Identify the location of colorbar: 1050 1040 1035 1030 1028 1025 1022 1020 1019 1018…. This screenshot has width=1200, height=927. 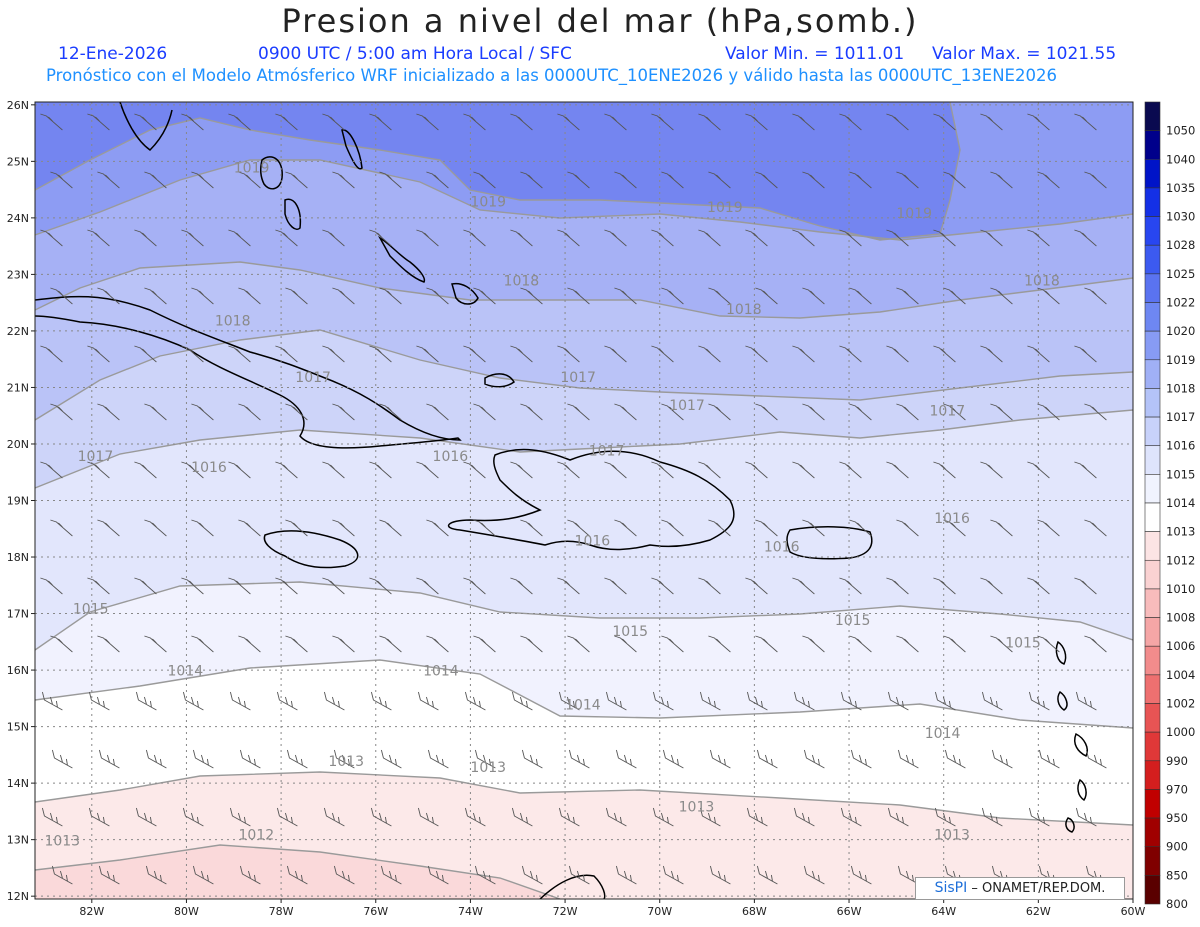
(1169, 506).